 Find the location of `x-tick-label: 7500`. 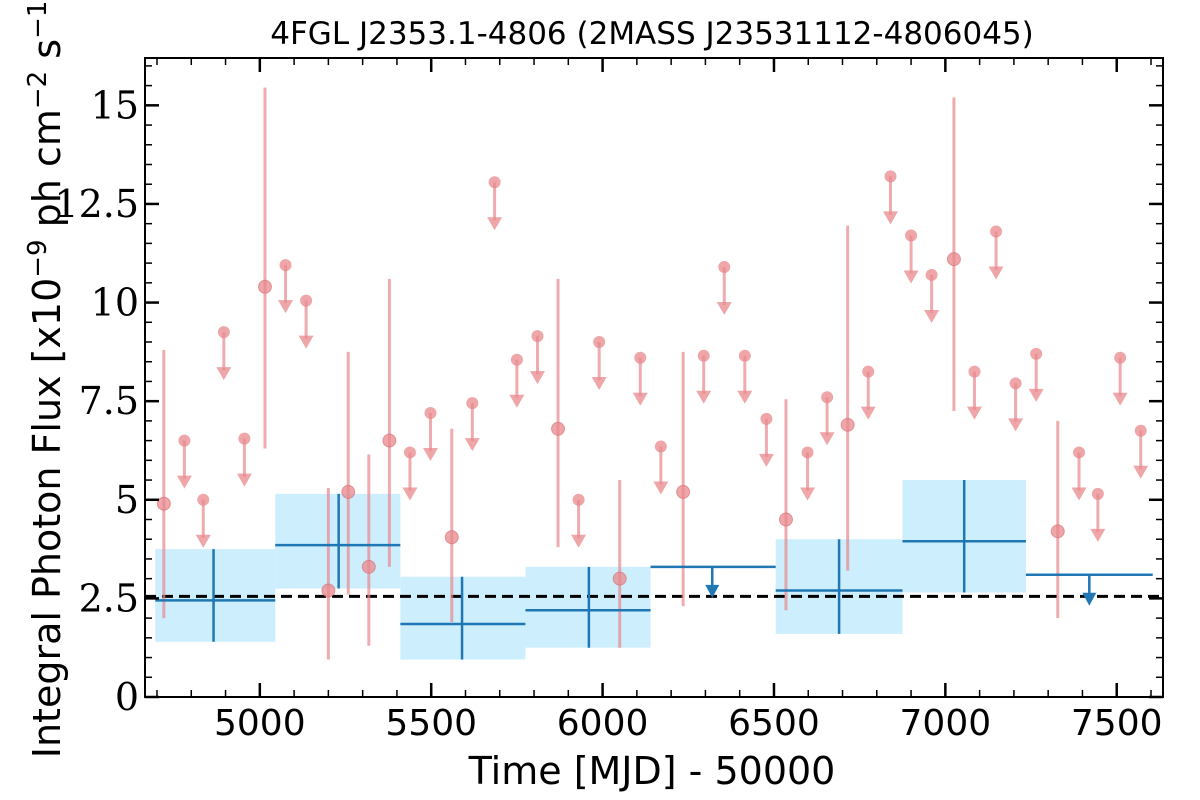

x-tick-label: 7500 is located at coordinates (1117, 723).